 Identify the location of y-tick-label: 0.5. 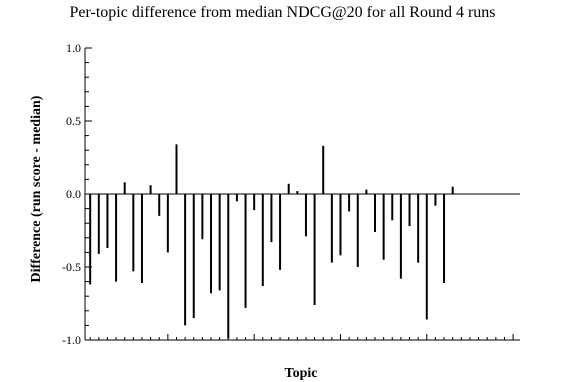
(73, 121).